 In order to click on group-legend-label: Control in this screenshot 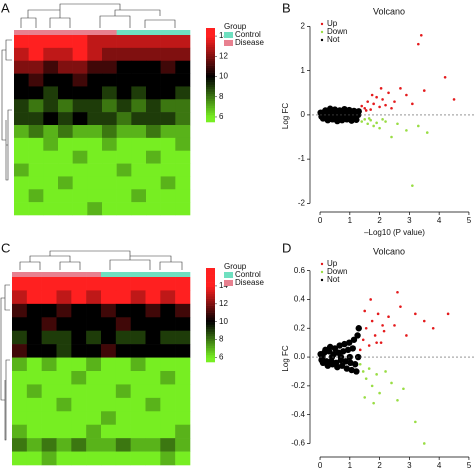, I will do `click(248, 274)`.